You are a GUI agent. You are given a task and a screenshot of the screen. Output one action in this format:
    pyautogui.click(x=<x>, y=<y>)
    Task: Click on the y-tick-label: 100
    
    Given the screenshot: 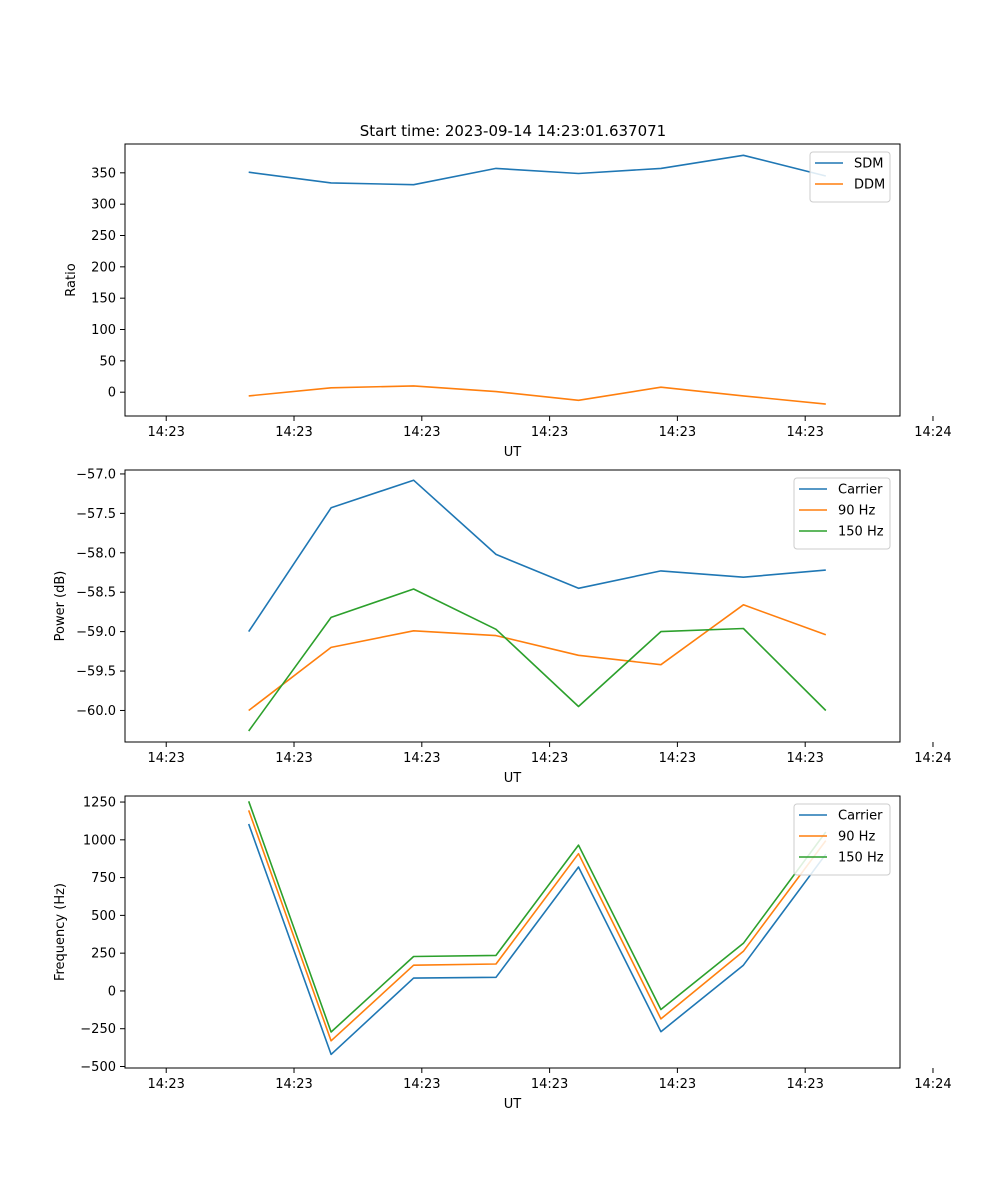 What is the action you would take?
    pyautogui.click(x=103, y=330)
    